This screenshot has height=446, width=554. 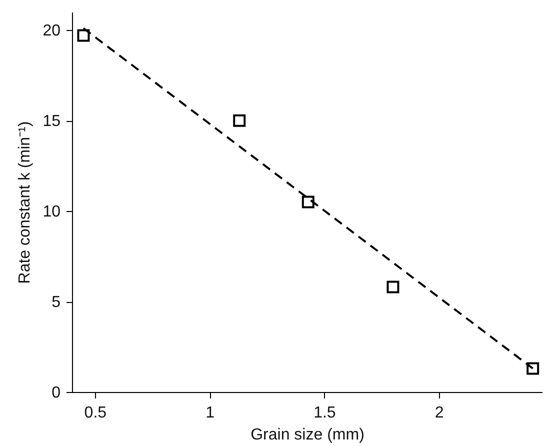 I want to click on y-tick-label: 5, so click(x=56, y=303).